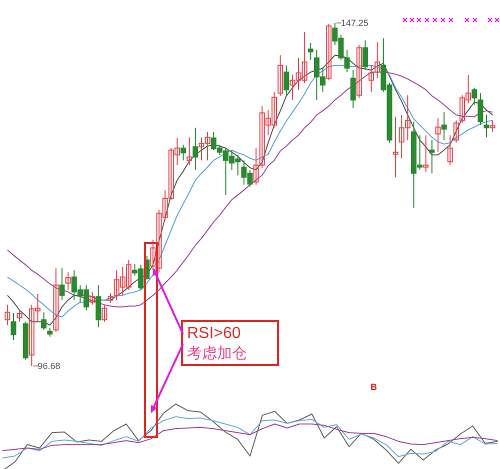  Describe the element at coordinates (217, 344) in the screenshot. I see `annotation: RSI>60 考虑加仓` at that location.